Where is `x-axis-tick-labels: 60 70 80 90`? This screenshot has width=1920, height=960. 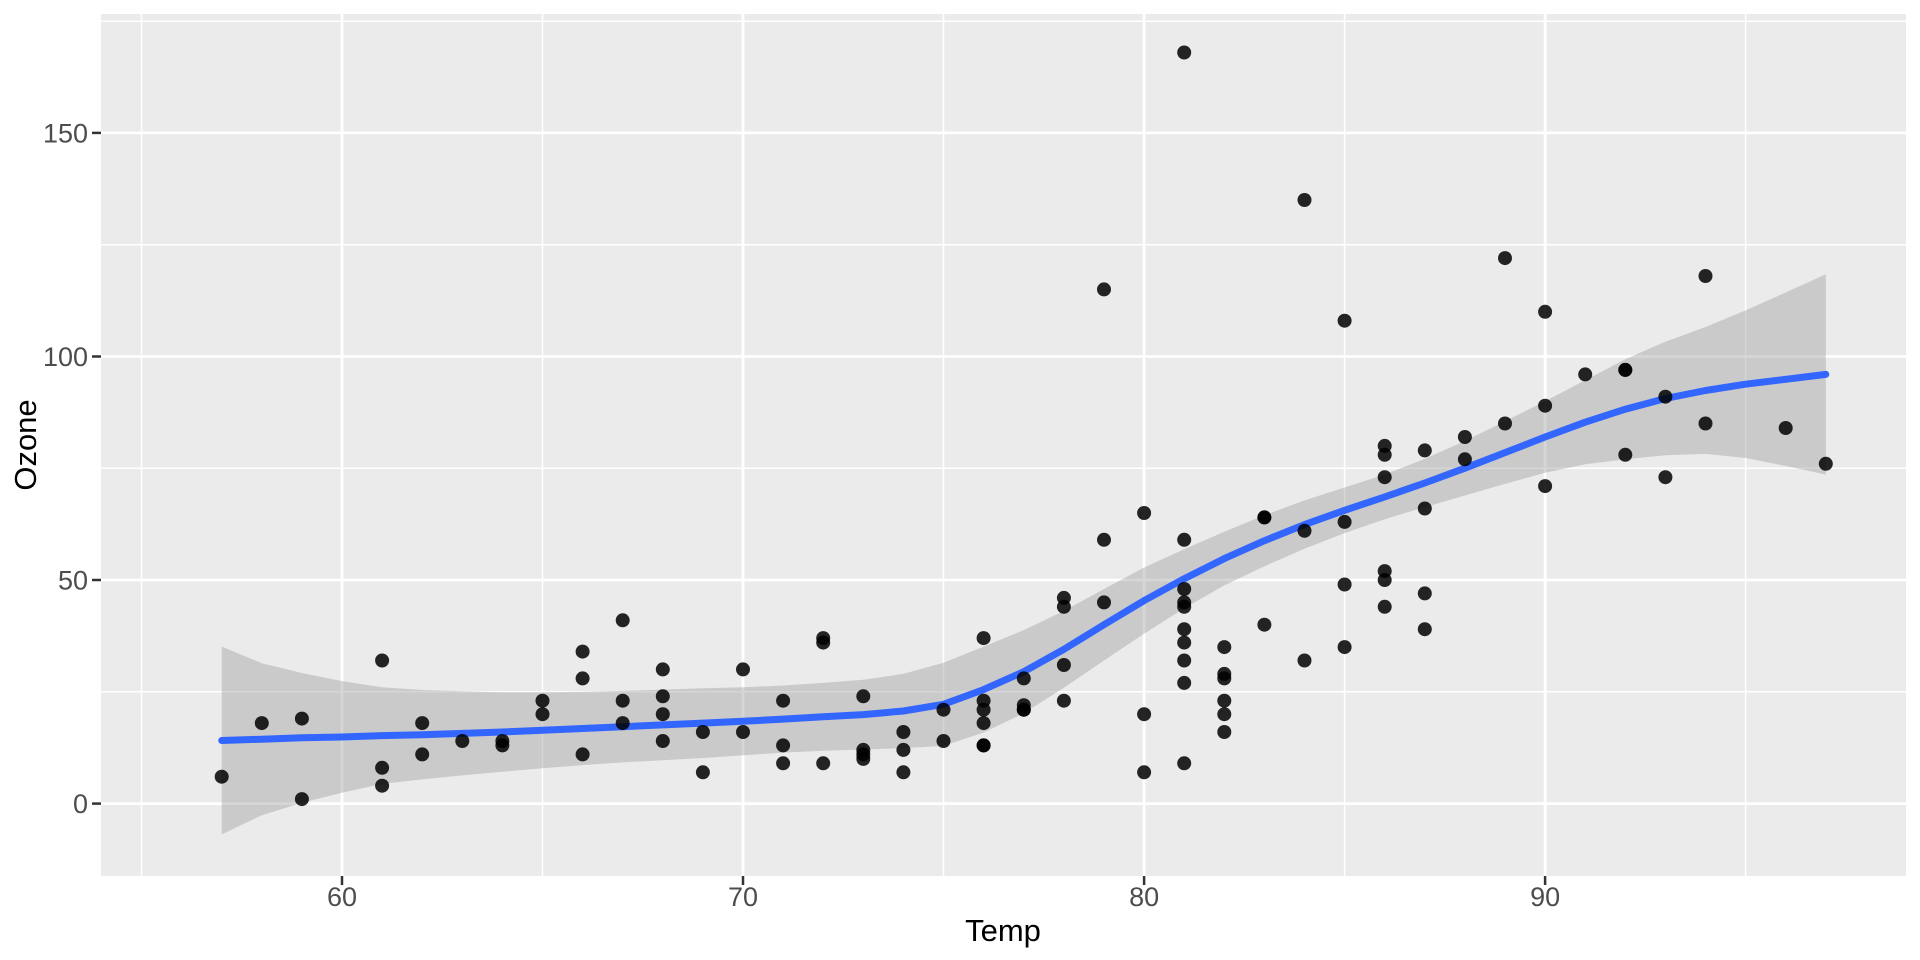
x-axis-tick-labels: 60 70 80 90 is located at coordinates (943, 897).